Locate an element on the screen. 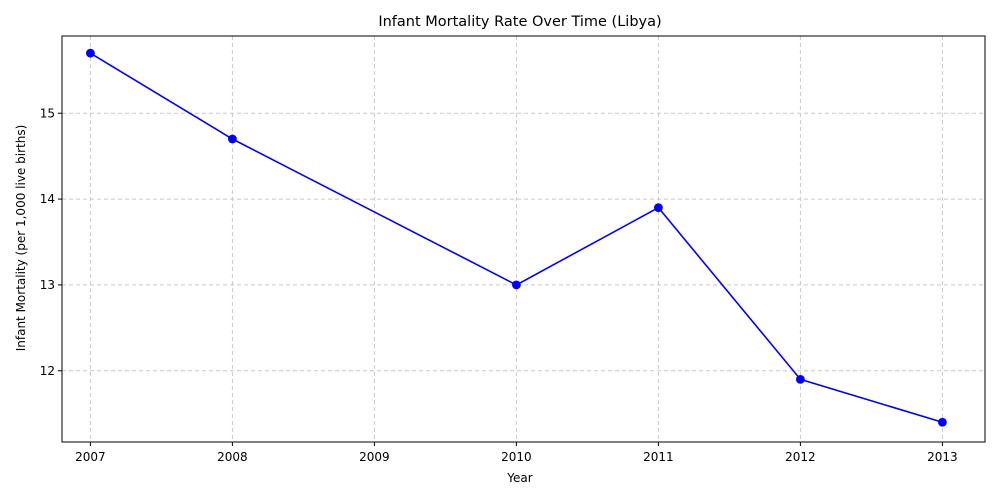  chart-title: Infant Mortality Rate Over Time (Libya) is located at coordinates (519, 22).